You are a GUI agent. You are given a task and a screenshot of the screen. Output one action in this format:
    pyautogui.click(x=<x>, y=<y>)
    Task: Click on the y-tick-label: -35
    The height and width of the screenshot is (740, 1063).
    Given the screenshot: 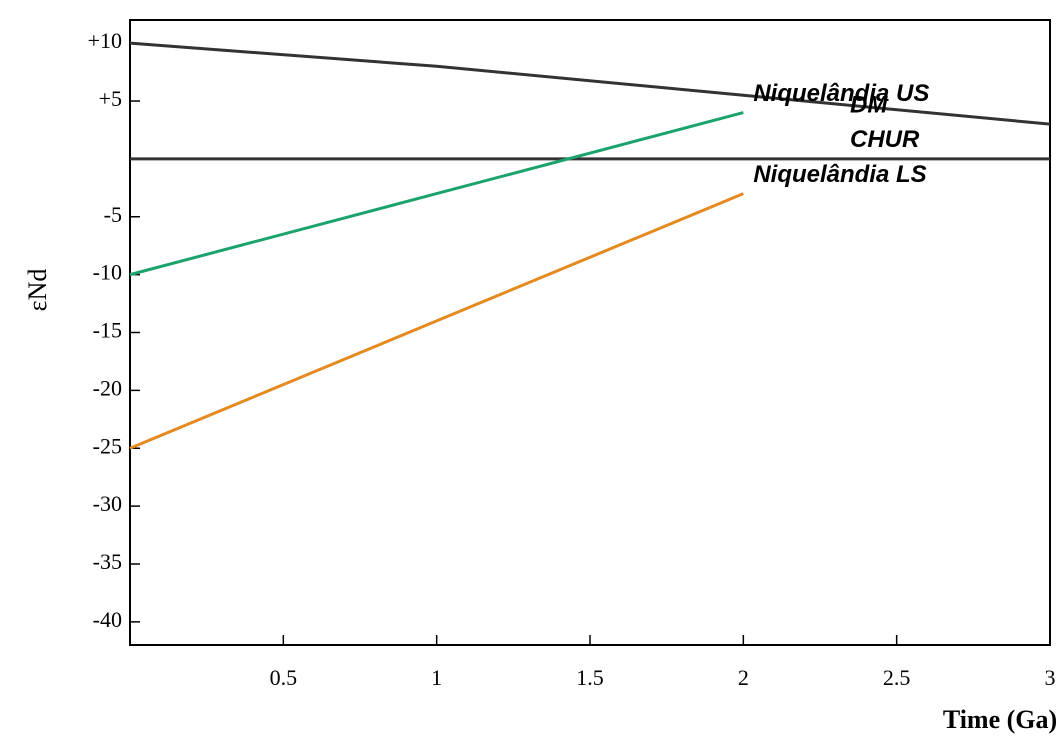 What is the action you would take?
    pyautogui.click(x=107, y=561)
    